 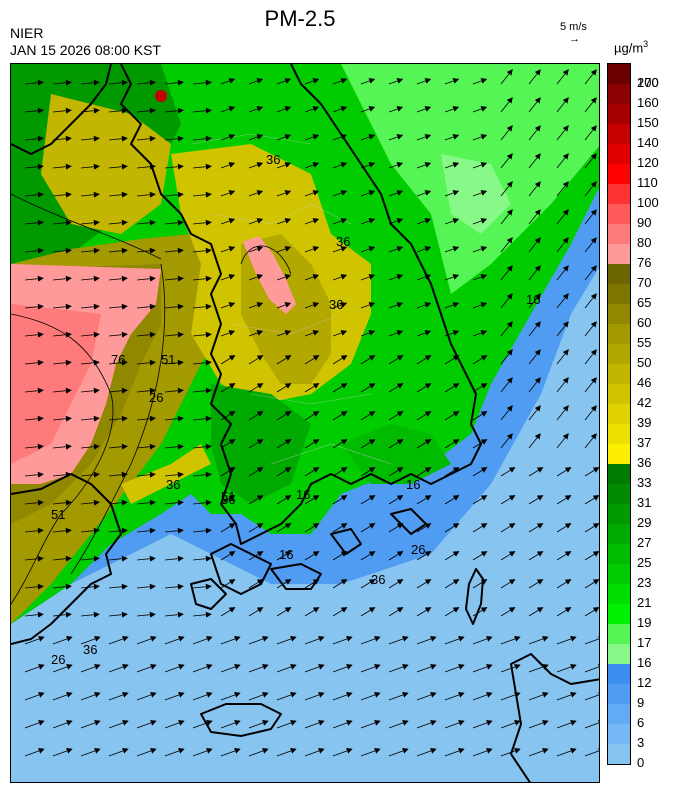 What do you see at coordinates (641, 762) in the screenshot?
I see `colorbar-tick-label: 0` at bounding box center [641, 762].